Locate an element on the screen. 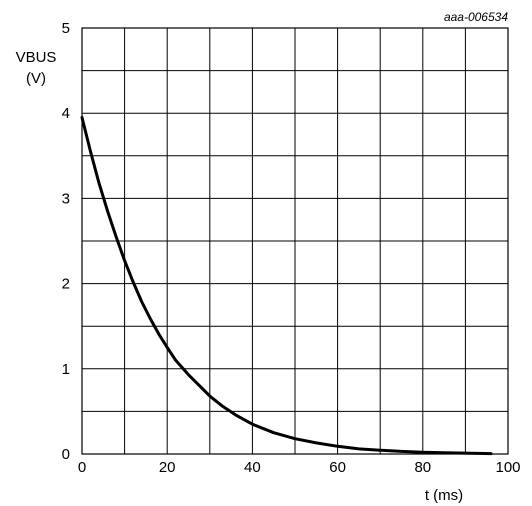 Image resolution: width=532 pixels, height=506 pixels. y-tick-label: 2 is located at coordinates (66, 284).